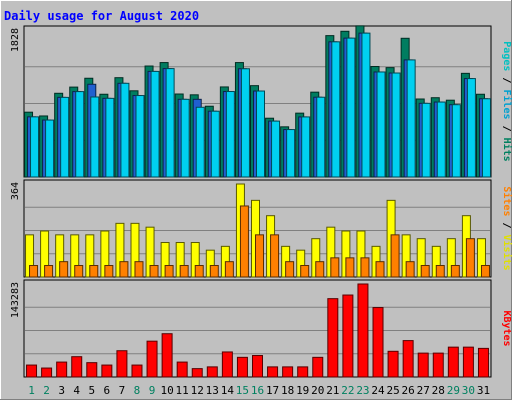 The image size is (512, 400). I want to click on x-tick-label-day-28: 28, so click(438, 390).